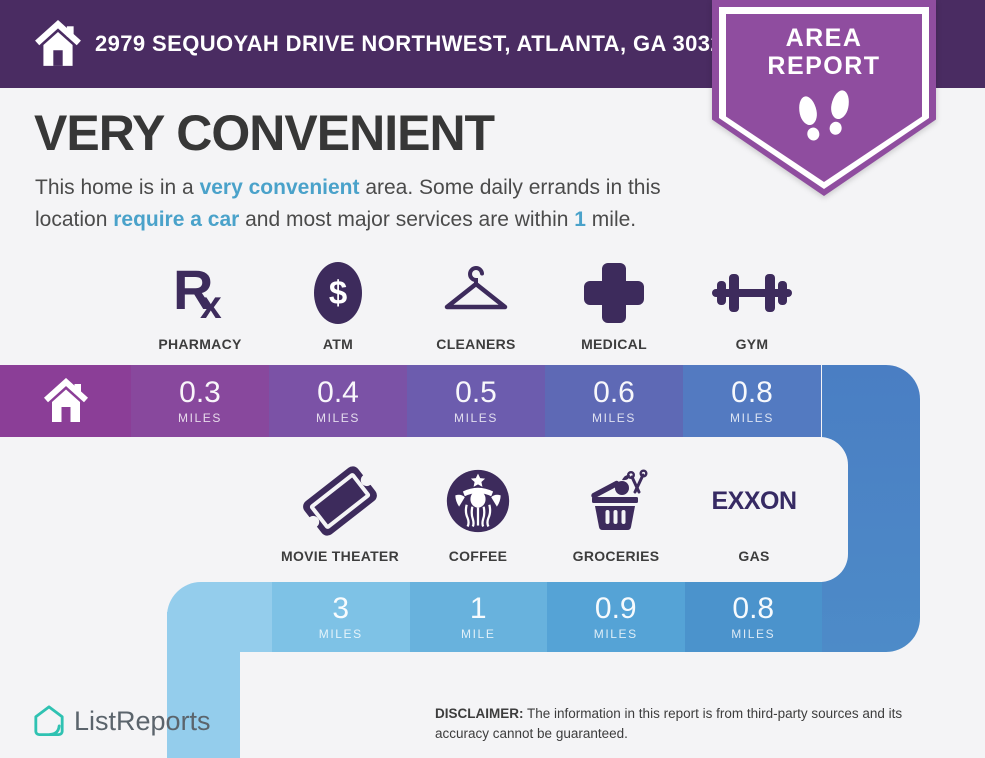 This screenshot has width=985, height=758. Describe the element at coordinates (340, 556) in the screenshot. I see `poi-label: MOVIE THEATER` at that location.